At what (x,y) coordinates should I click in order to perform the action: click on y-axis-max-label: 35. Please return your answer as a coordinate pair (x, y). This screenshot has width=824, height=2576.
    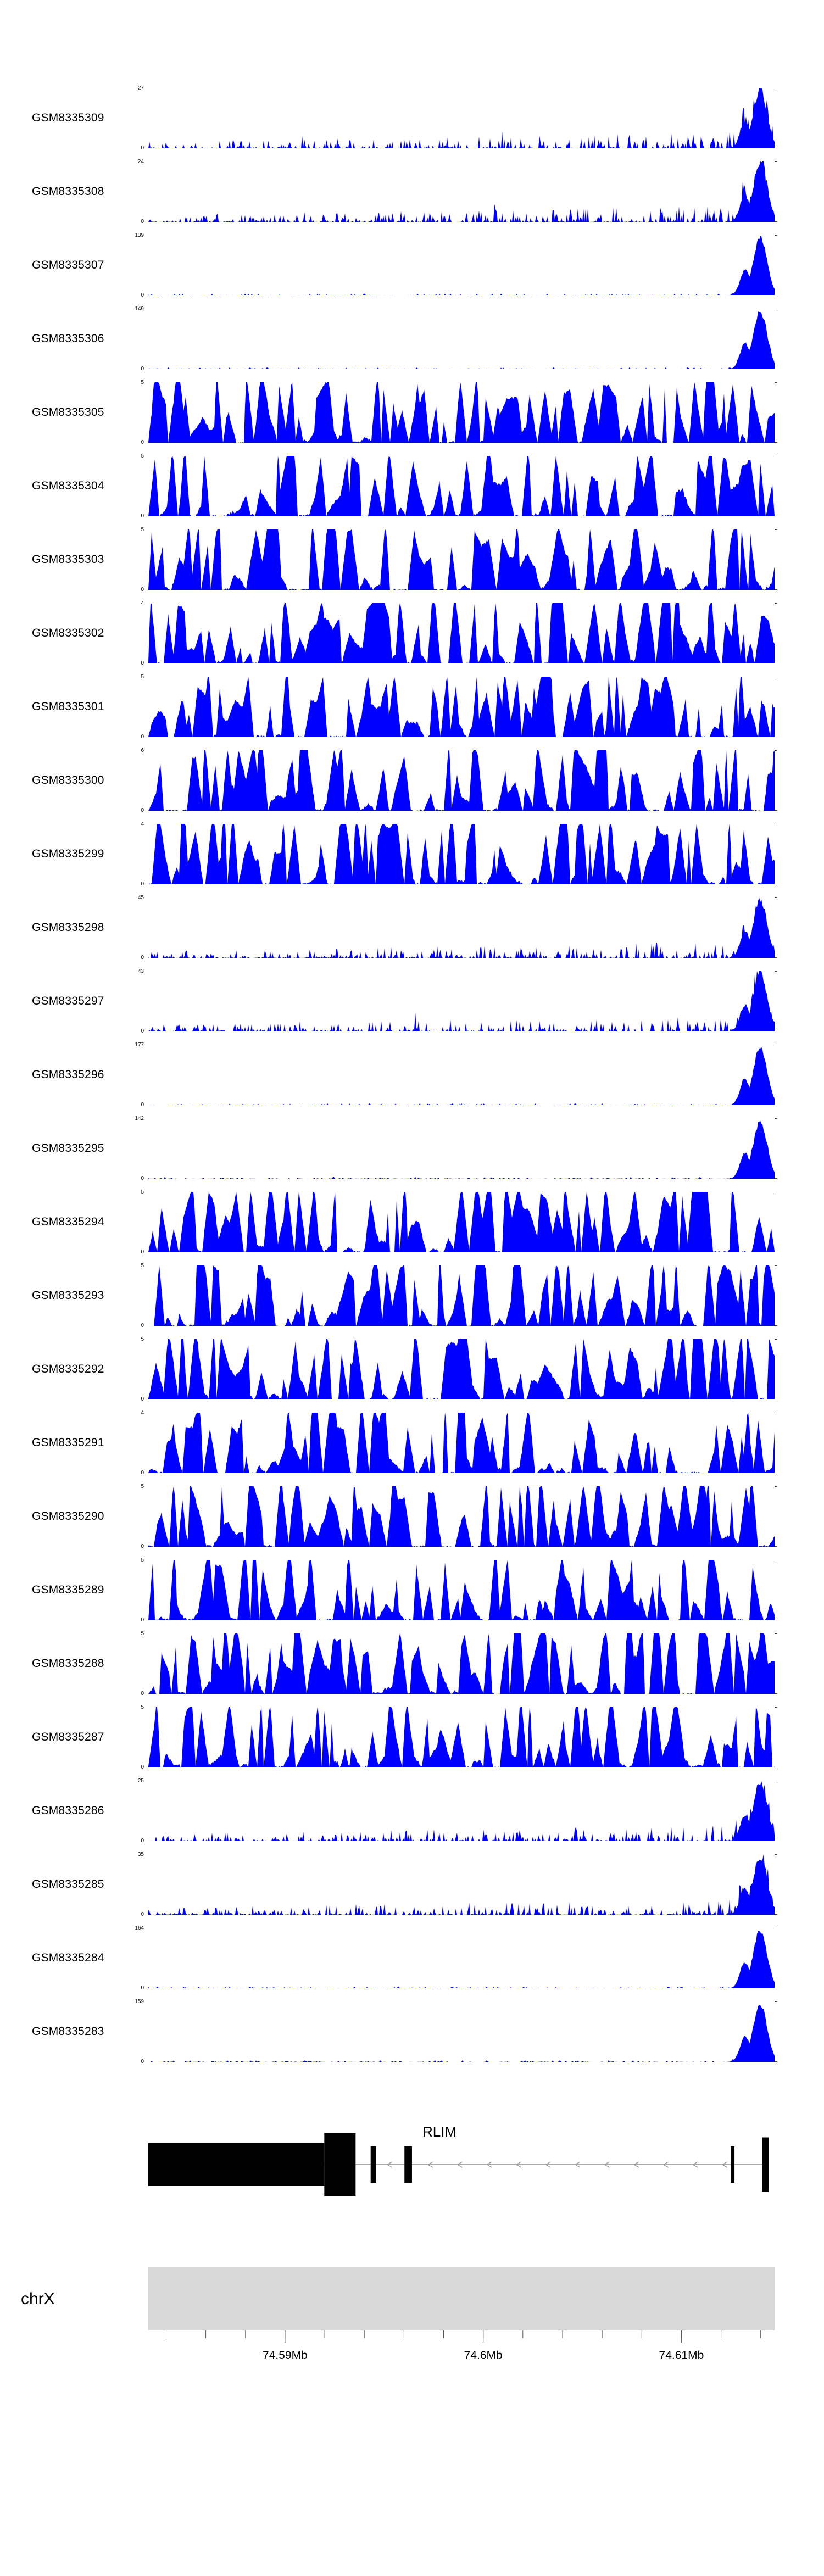
    Looking at the image, I should click on (140, 1855).